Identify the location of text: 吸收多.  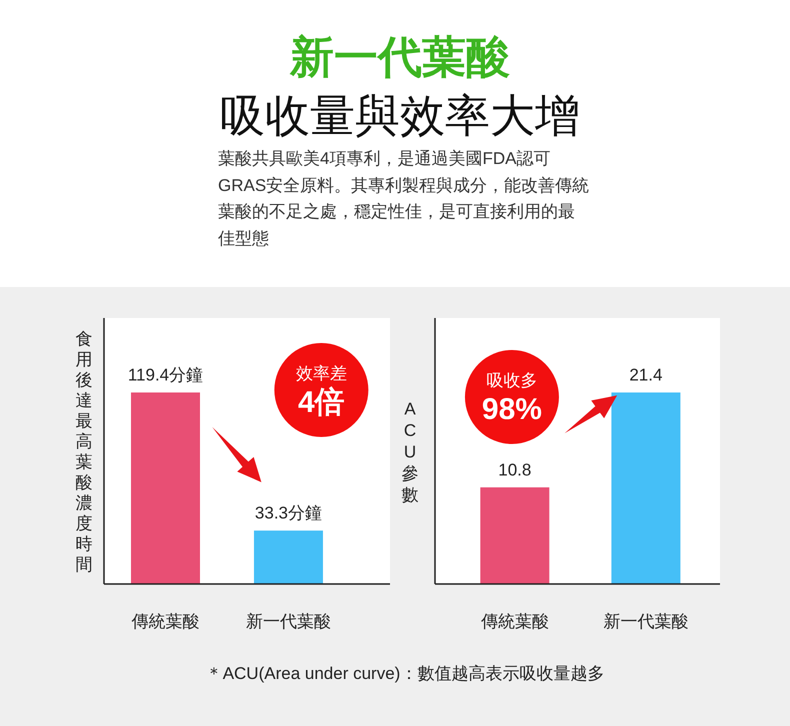
(512, 380).